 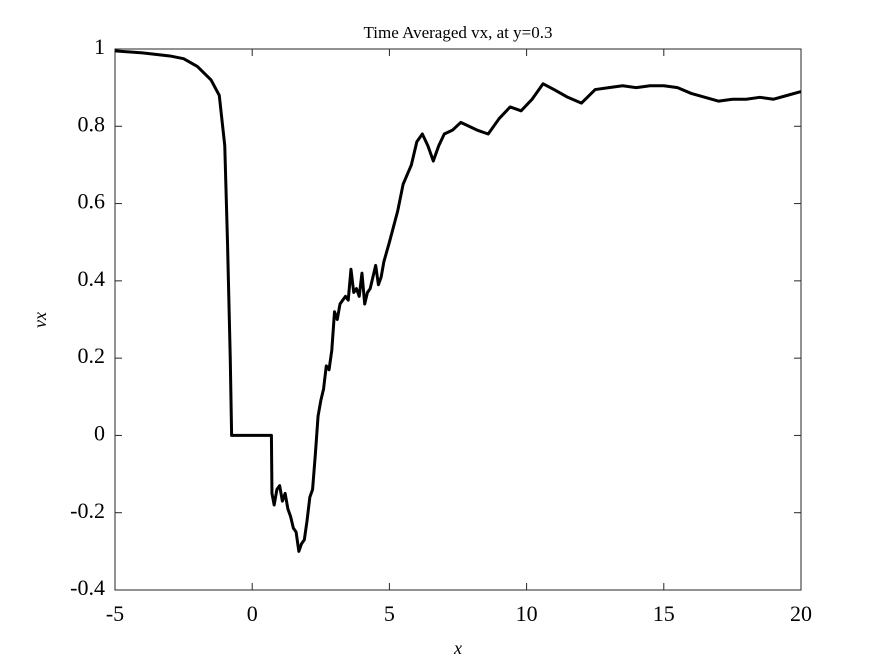 What do you see at coordinates (92, 123) in the screenshot?
I see `y-tick-label: 0.8` at bounding box center [92, 123].